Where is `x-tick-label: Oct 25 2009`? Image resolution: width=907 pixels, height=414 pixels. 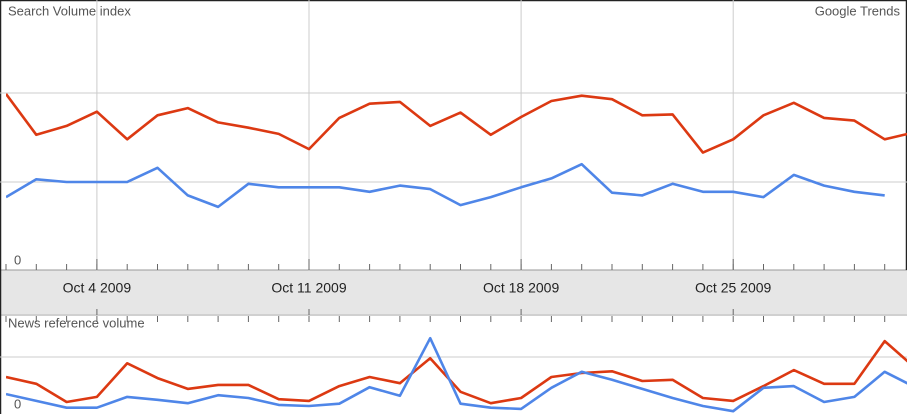 x-tick-label: Oct 25 2009 is located at coordinates (733, 288).